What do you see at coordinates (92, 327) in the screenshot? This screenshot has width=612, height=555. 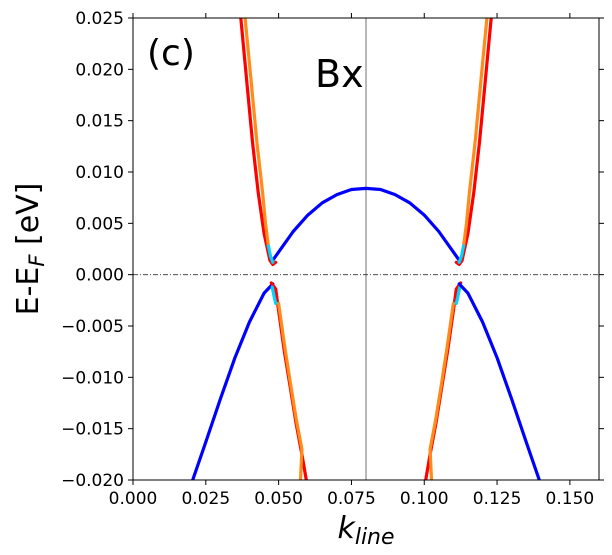 I see `y-tick-label-3: −0.005` at bounding box center [92, 327].